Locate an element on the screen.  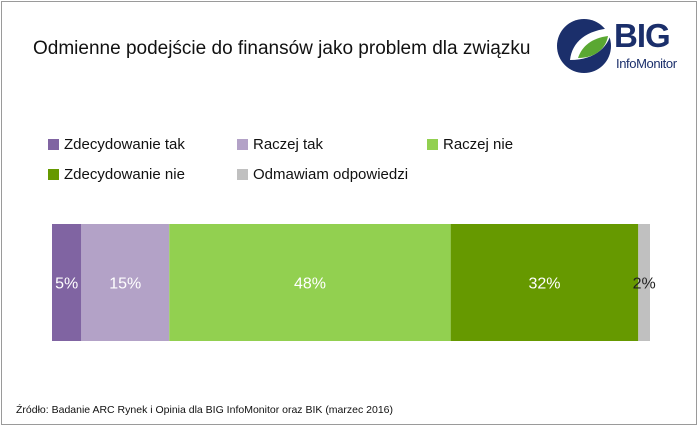
legend-label: Zdecydowanie tak is located at coordinates (124, 144).